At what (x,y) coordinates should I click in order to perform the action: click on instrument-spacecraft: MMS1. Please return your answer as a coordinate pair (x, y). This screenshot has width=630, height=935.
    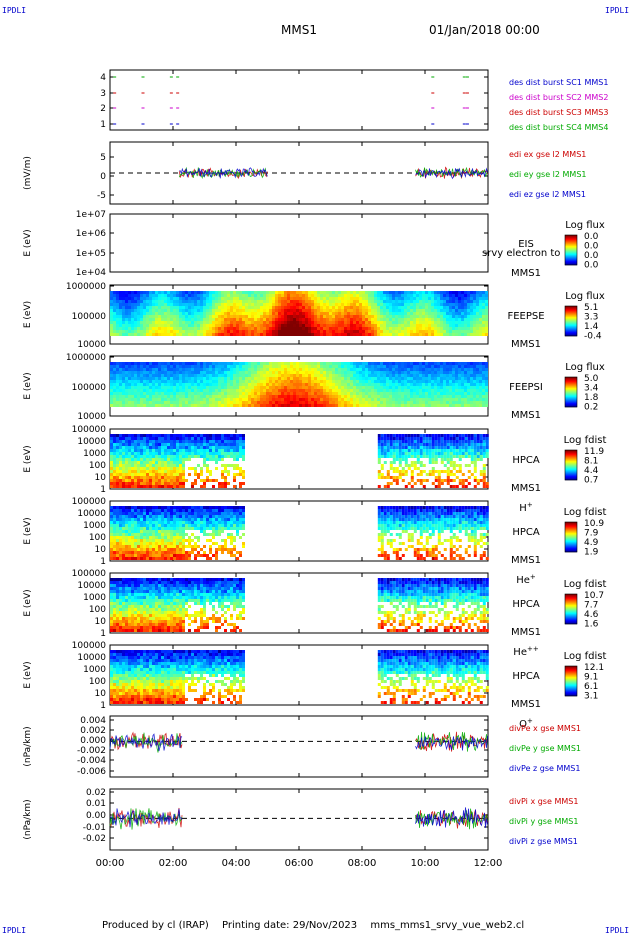
    Looking at the image, I should click on (526, 415).